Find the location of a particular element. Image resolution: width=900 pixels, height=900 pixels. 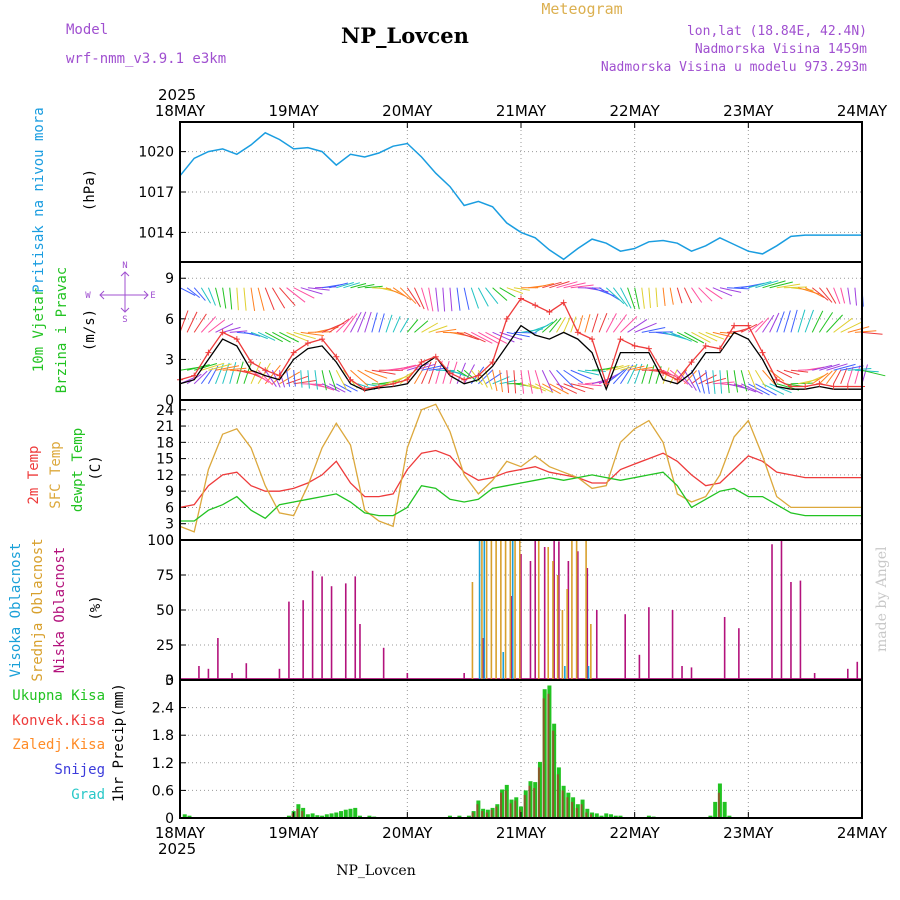

date-tick-bottom: 21MAY is located at coordinates (521, 833).